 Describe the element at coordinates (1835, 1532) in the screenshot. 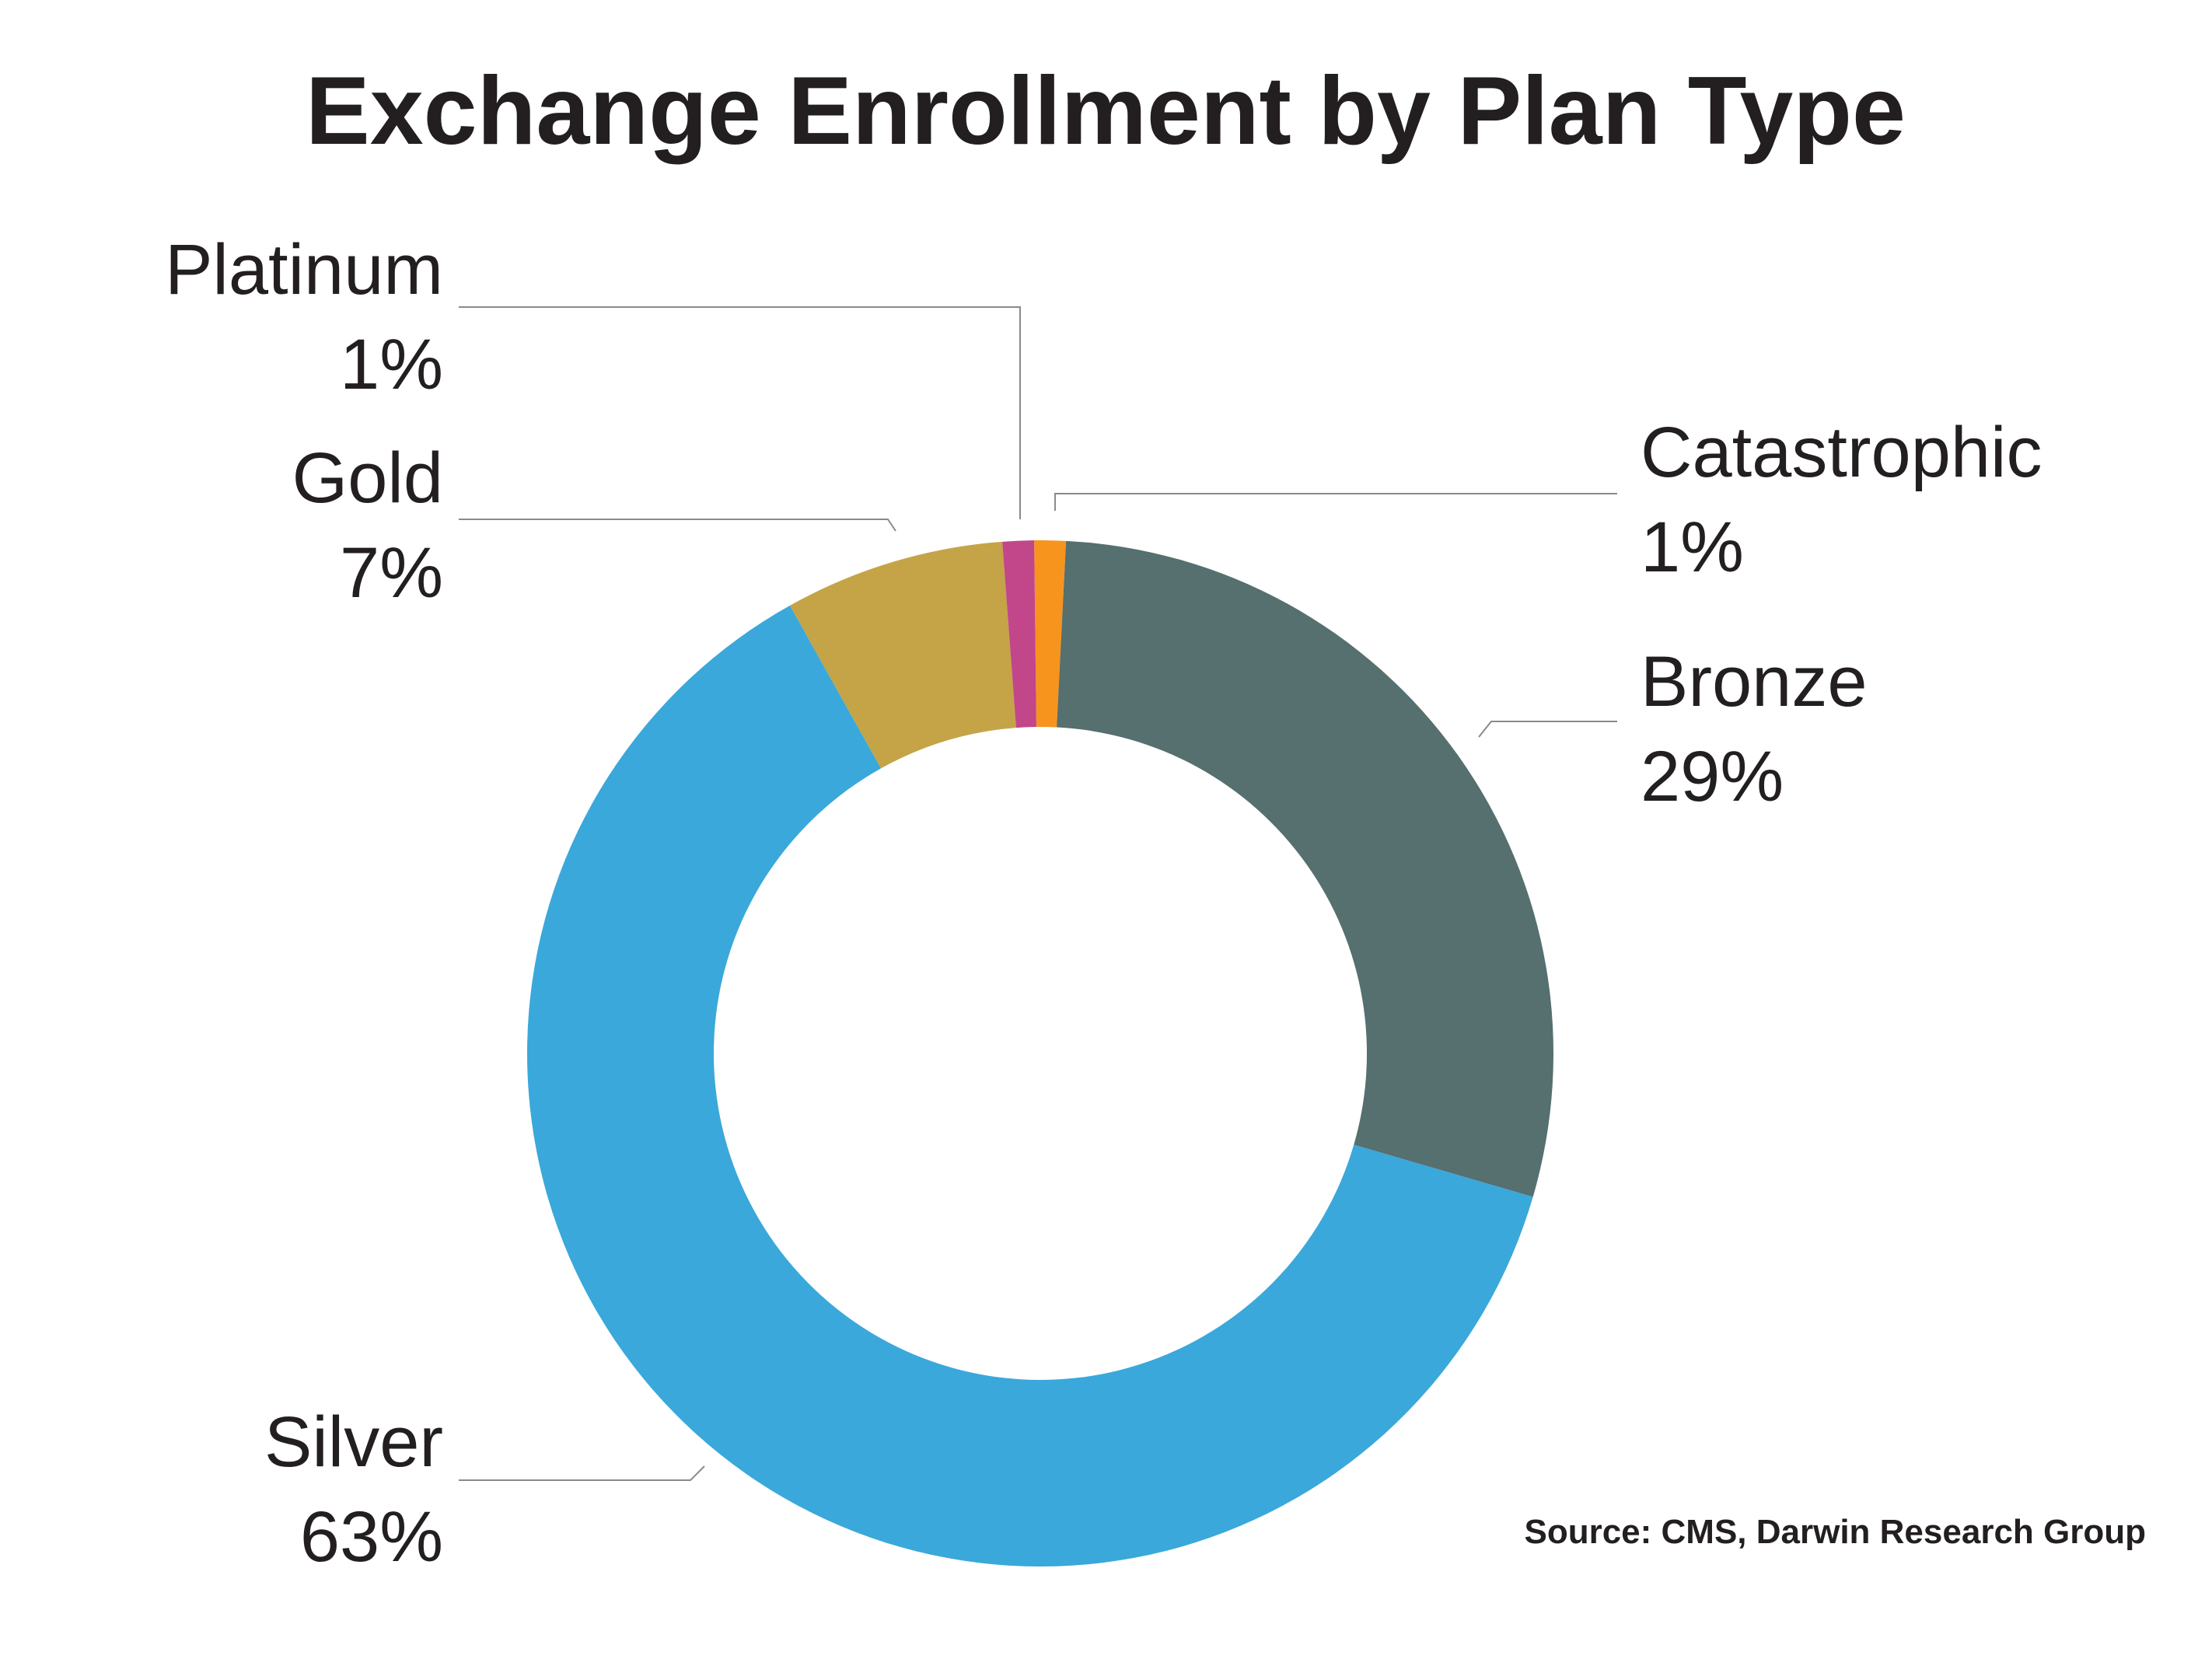

I see `source-note: Source: CMS, Darwin Research Group` at that location.